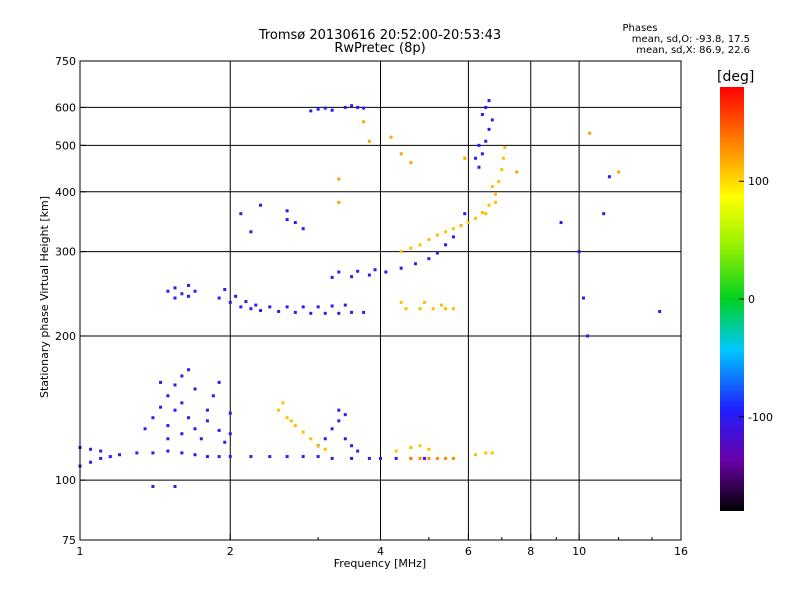 This screenshot has width=800, height=600. What do you see at coordinates (758, 181) in the screenshot?
I see `colorbar-tick-label: 100` at bounding box center [758, 181].